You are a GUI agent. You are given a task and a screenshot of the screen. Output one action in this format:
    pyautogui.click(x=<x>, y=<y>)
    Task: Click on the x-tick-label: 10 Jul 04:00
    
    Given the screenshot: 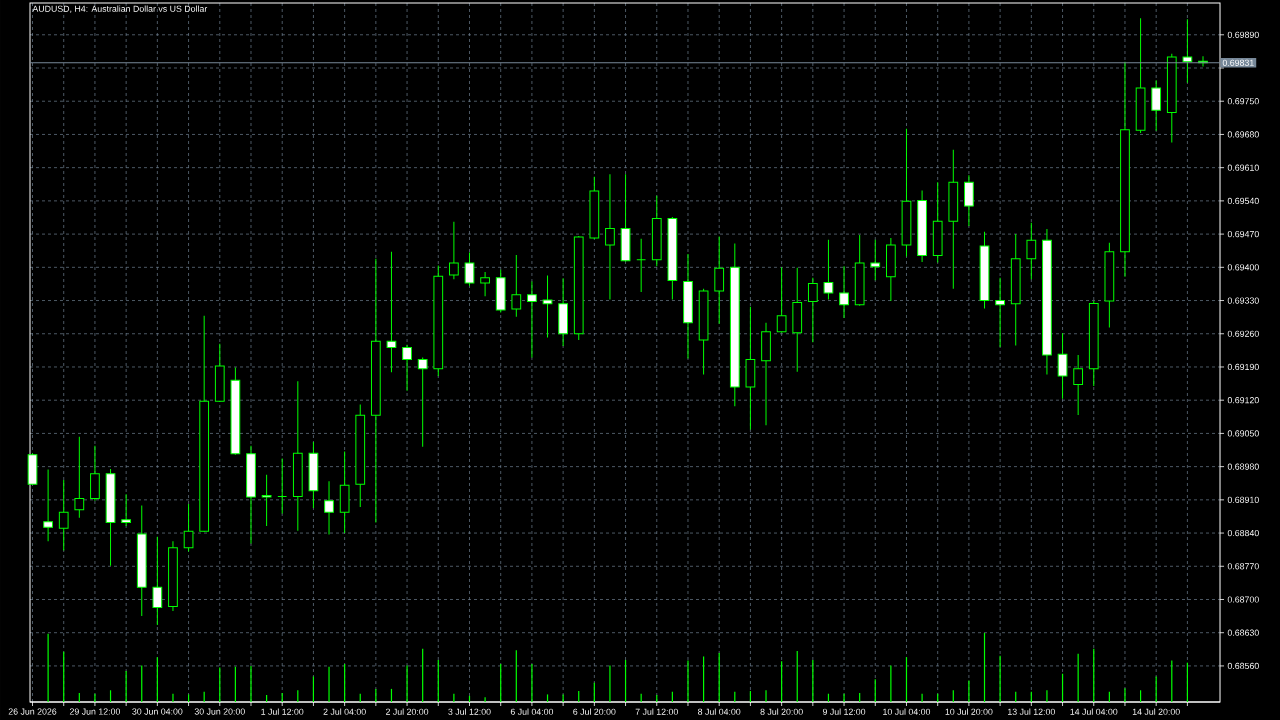 What is the action you would take?
    pyautogui.click(x=907, y=711)
    